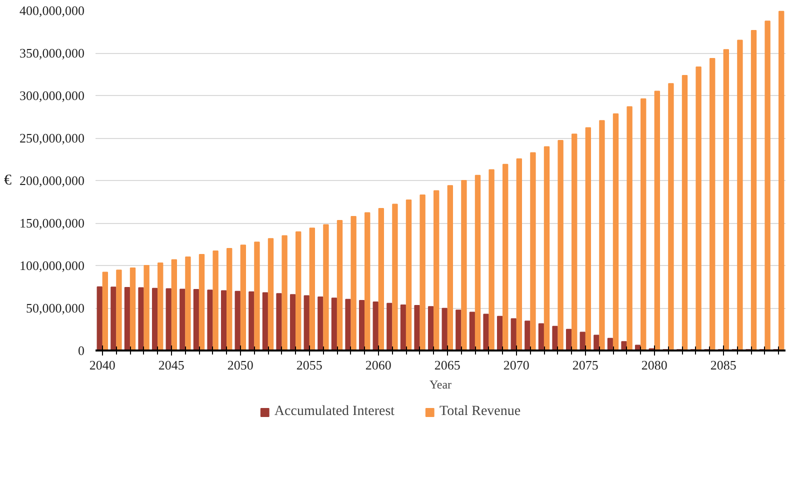 This screenshot has width=802, height=487. I want to click on x-tick-label: 2080, so click(654, 365).